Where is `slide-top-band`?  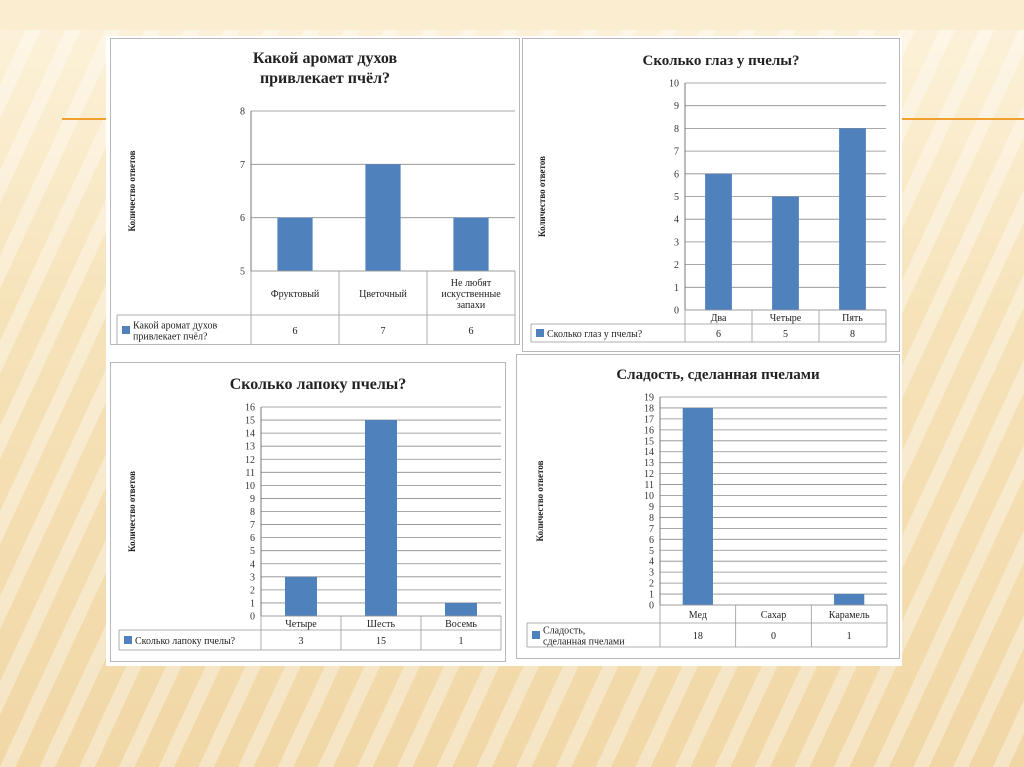
slide-top-band is located at coordinates (512, 15).